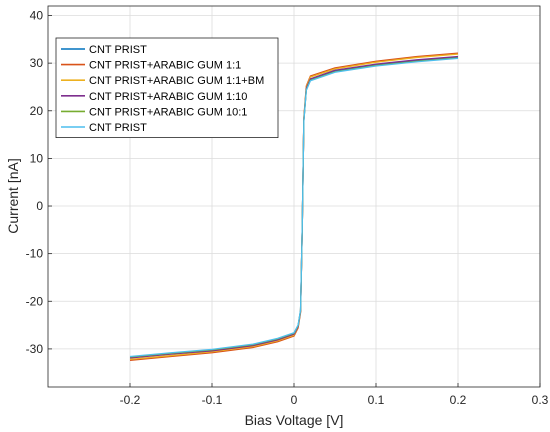 The height and width of the screenshot is (432, 550). I want to click on y-tick-label: 0, so click(39, 206).